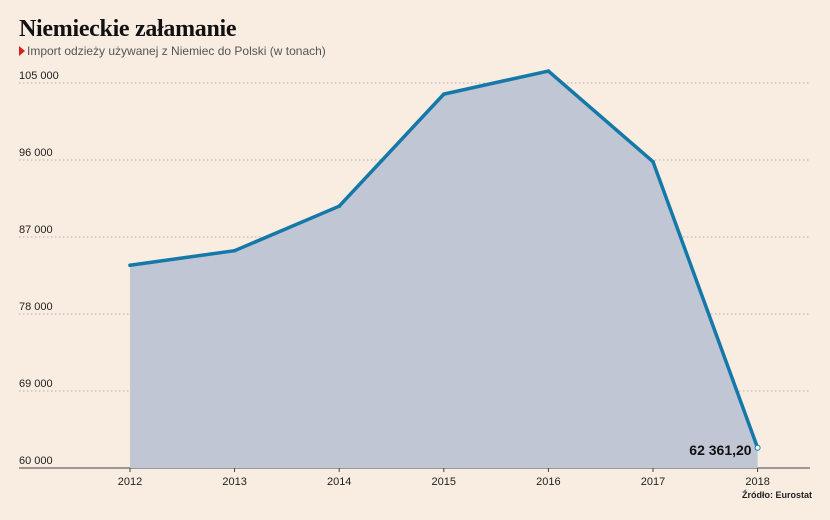 Image resolution: width=830 pixels, height=520 pixels. Describe the element at coordinates (444, 482) in the screenshot. I see `x-tick-label: 2015` at that location.